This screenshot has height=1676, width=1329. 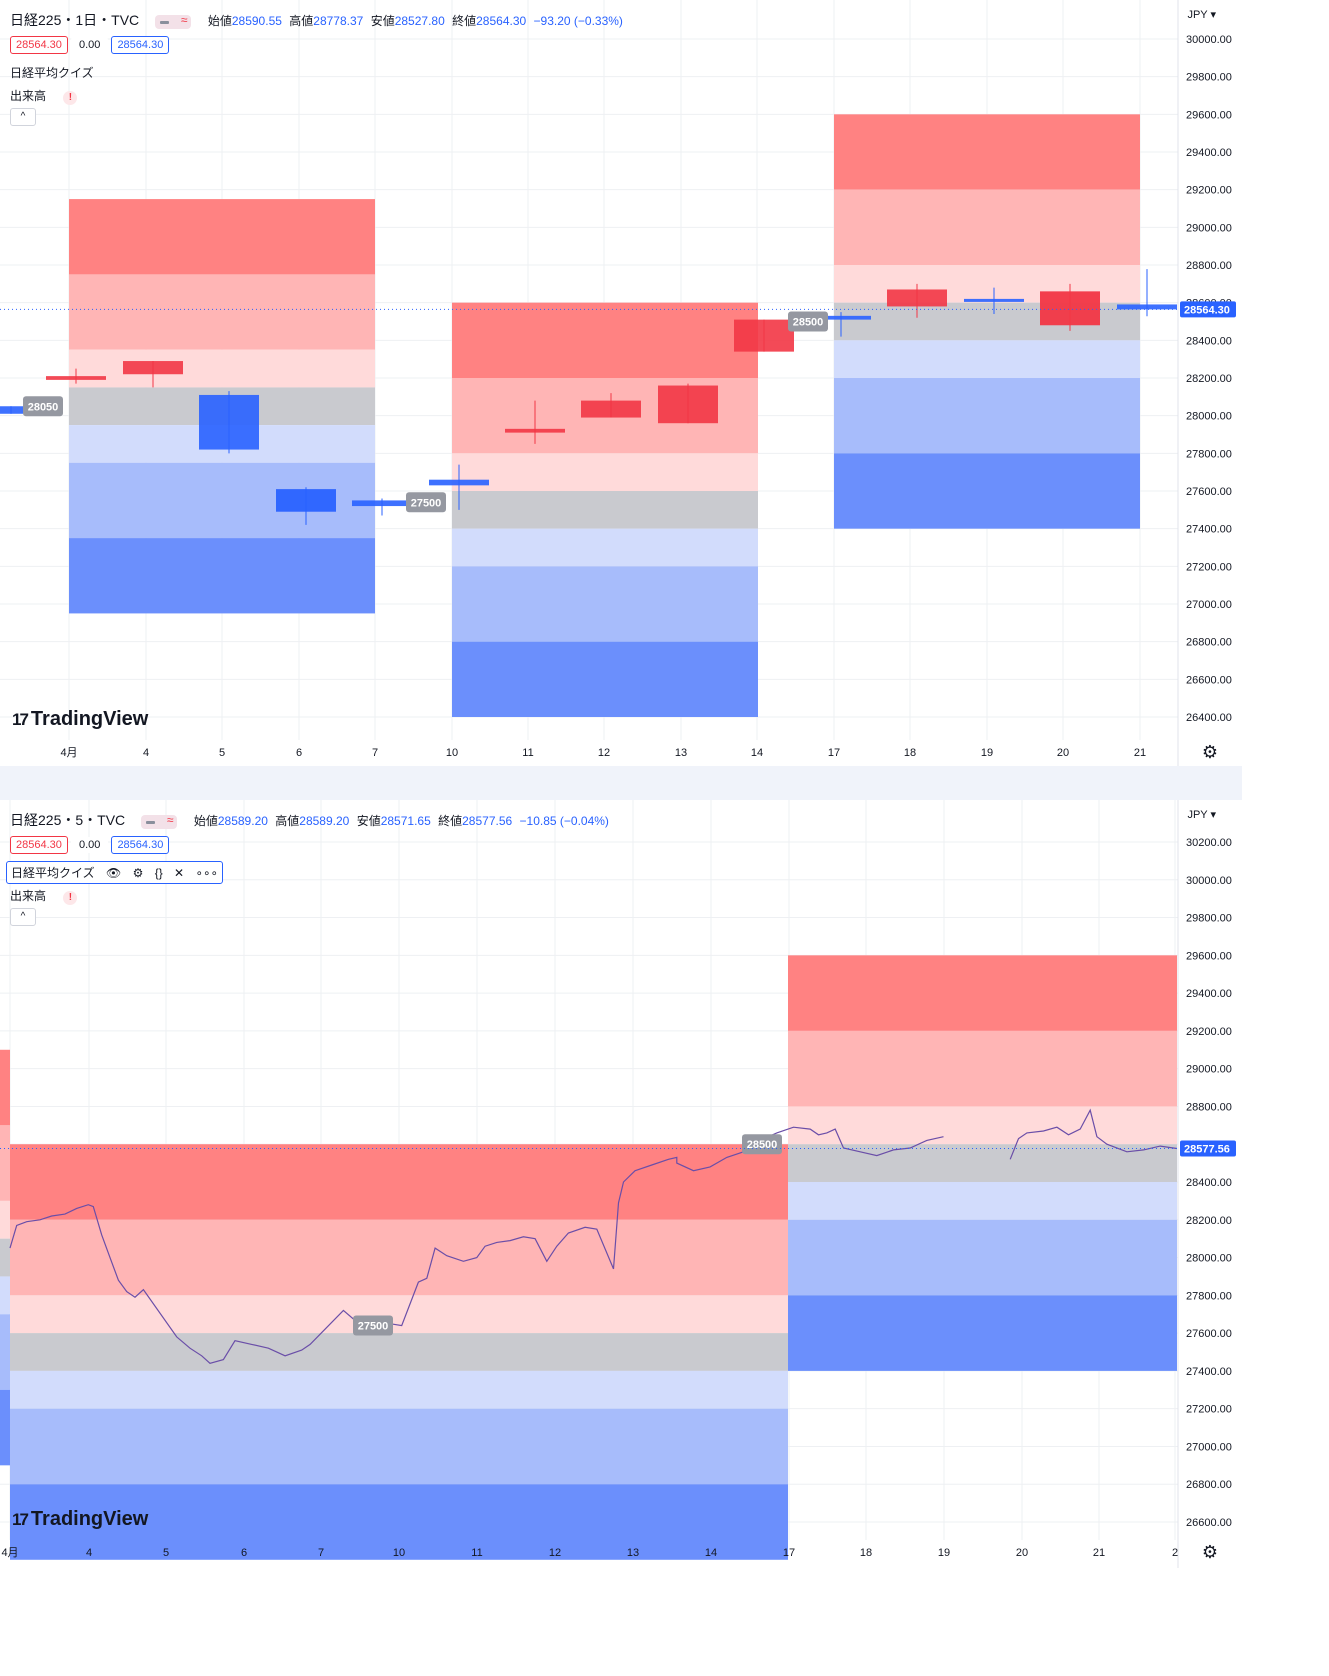 What do you see at coordinates (944, 1553) in the screenshot?
I see `time-tick-label: 19` at bounding box center [944, 1553].